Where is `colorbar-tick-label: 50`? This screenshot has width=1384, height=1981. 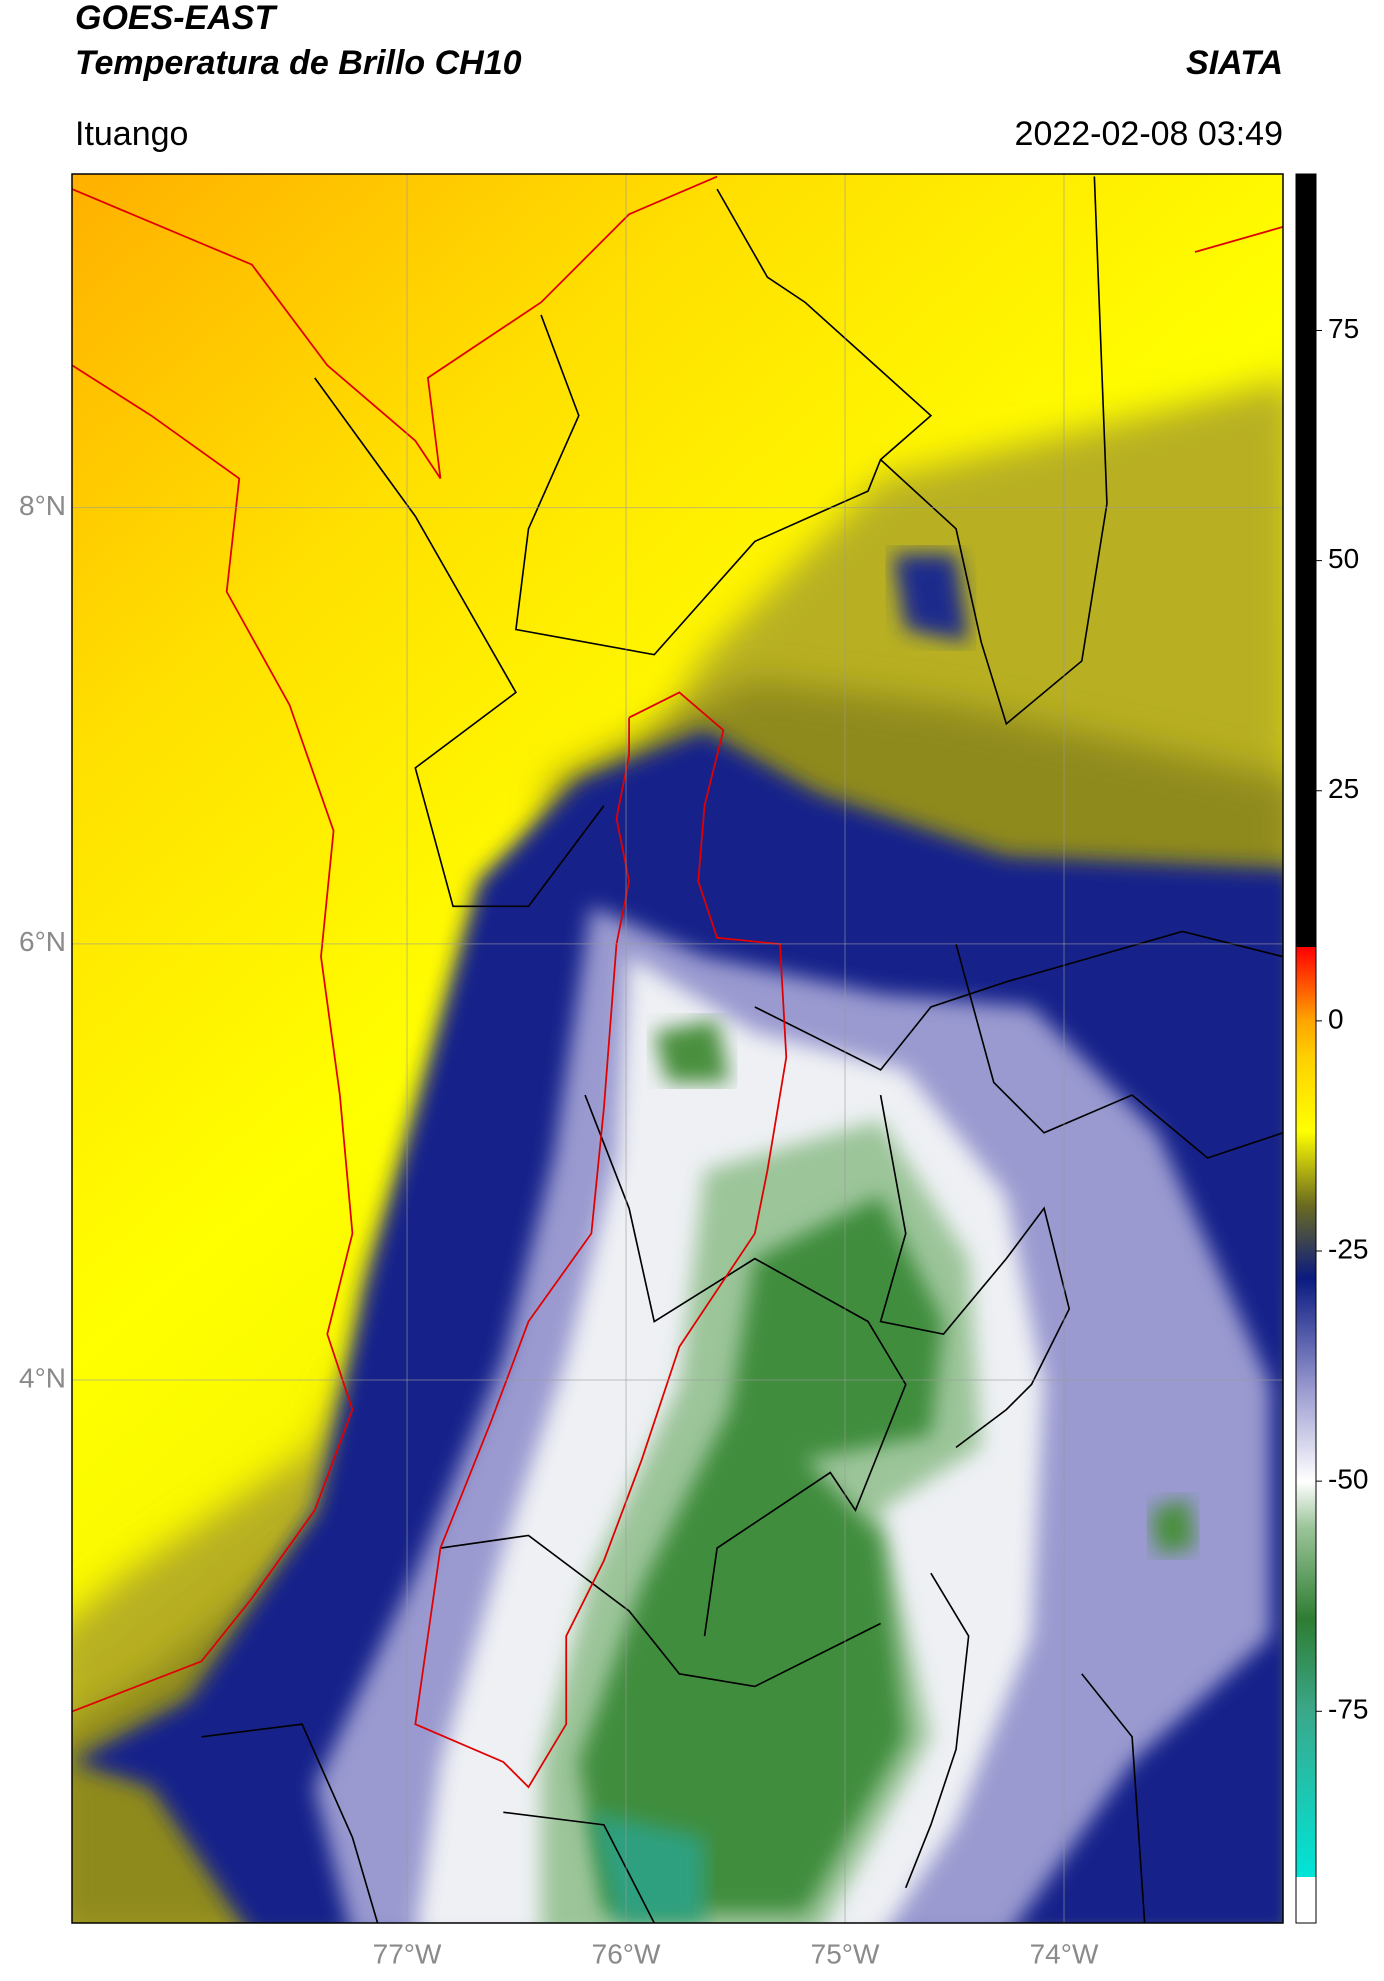 colorbar-tick-label: 50 is located at coordinates (1343, 558).